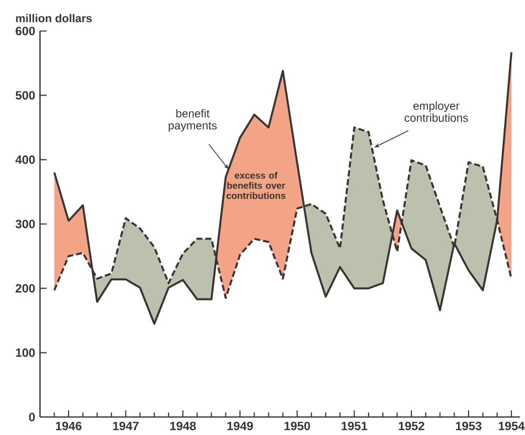  Describe the element at coordinates (183, 426) in the screenshot. I see `x-tick-label: 1948` at that location.